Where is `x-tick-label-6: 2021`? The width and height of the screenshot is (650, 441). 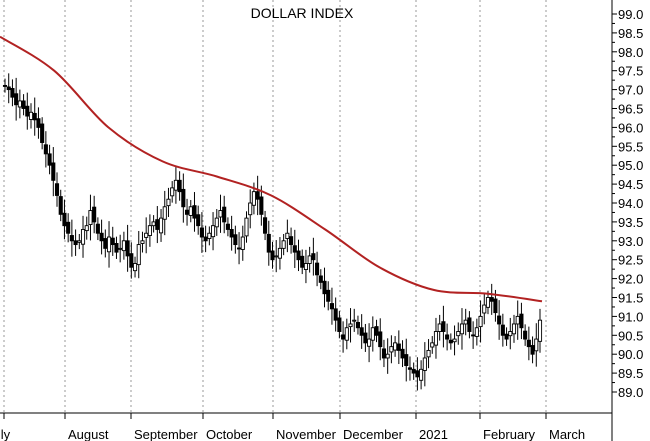
x-tick-label-6: 2021 is located at coordinates (433, 434).